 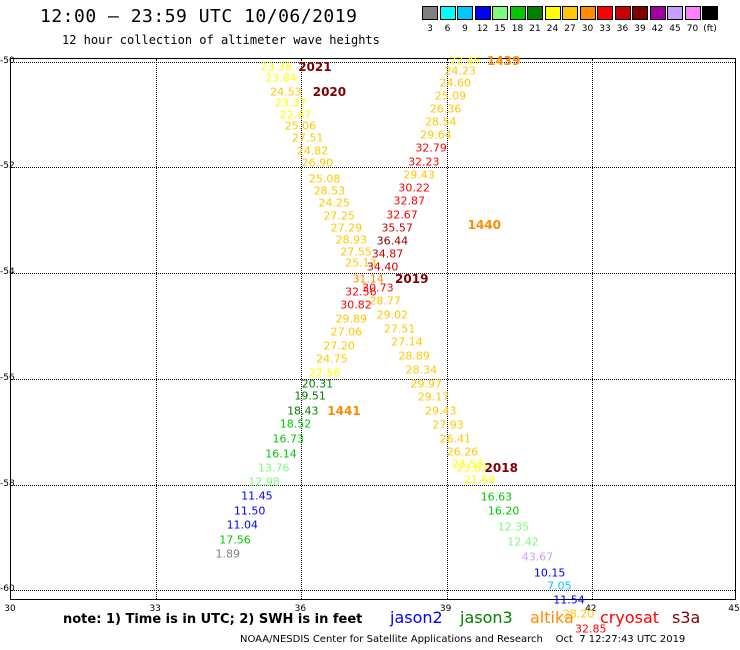 I want to click on wave-height-value: 11.50, so click(x=249, y=511).